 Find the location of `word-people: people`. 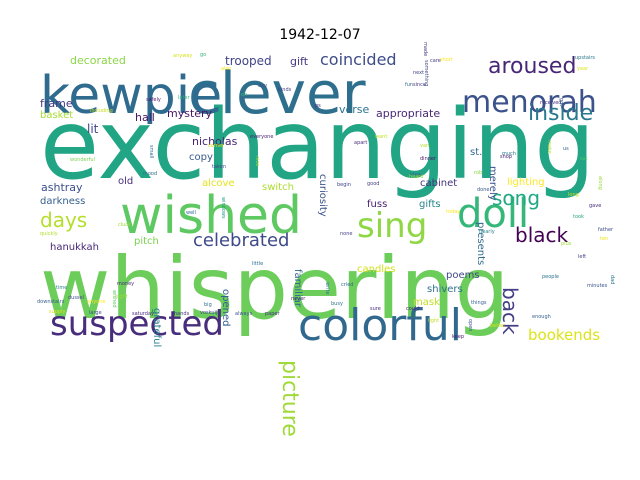

word-people: people is located at coordinates (550, 277).